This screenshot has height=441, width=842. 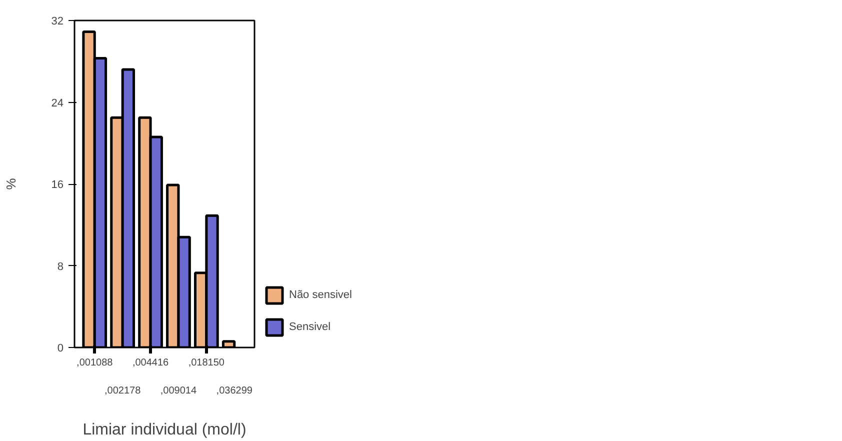 What do you see at coordinates (178, 391) in the screenshot?
I see `x-tick-label: ,009014` at bounding box center [178, 391].